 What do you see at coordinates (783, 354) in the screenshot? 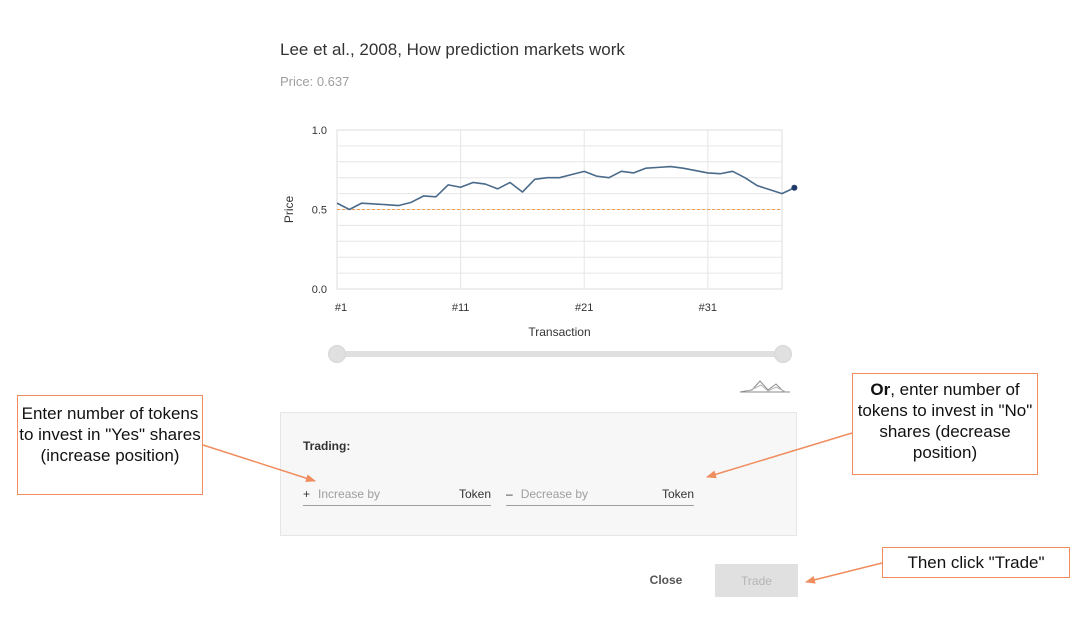
I see `range-slider-end-handle` at bounding box center [783, 354].